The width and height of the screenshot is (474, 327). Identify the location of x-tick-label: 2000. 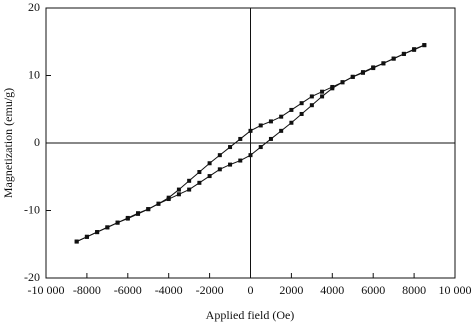
(291, 290).